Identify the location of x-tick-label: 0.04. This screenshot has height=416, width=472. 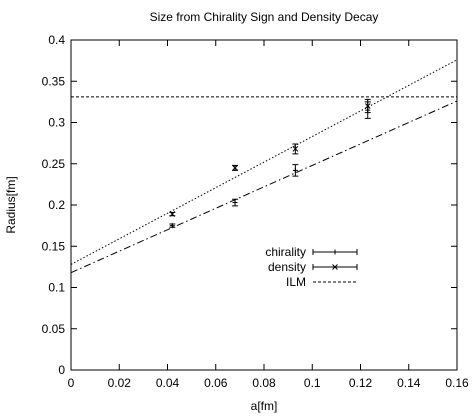
(168, 383).